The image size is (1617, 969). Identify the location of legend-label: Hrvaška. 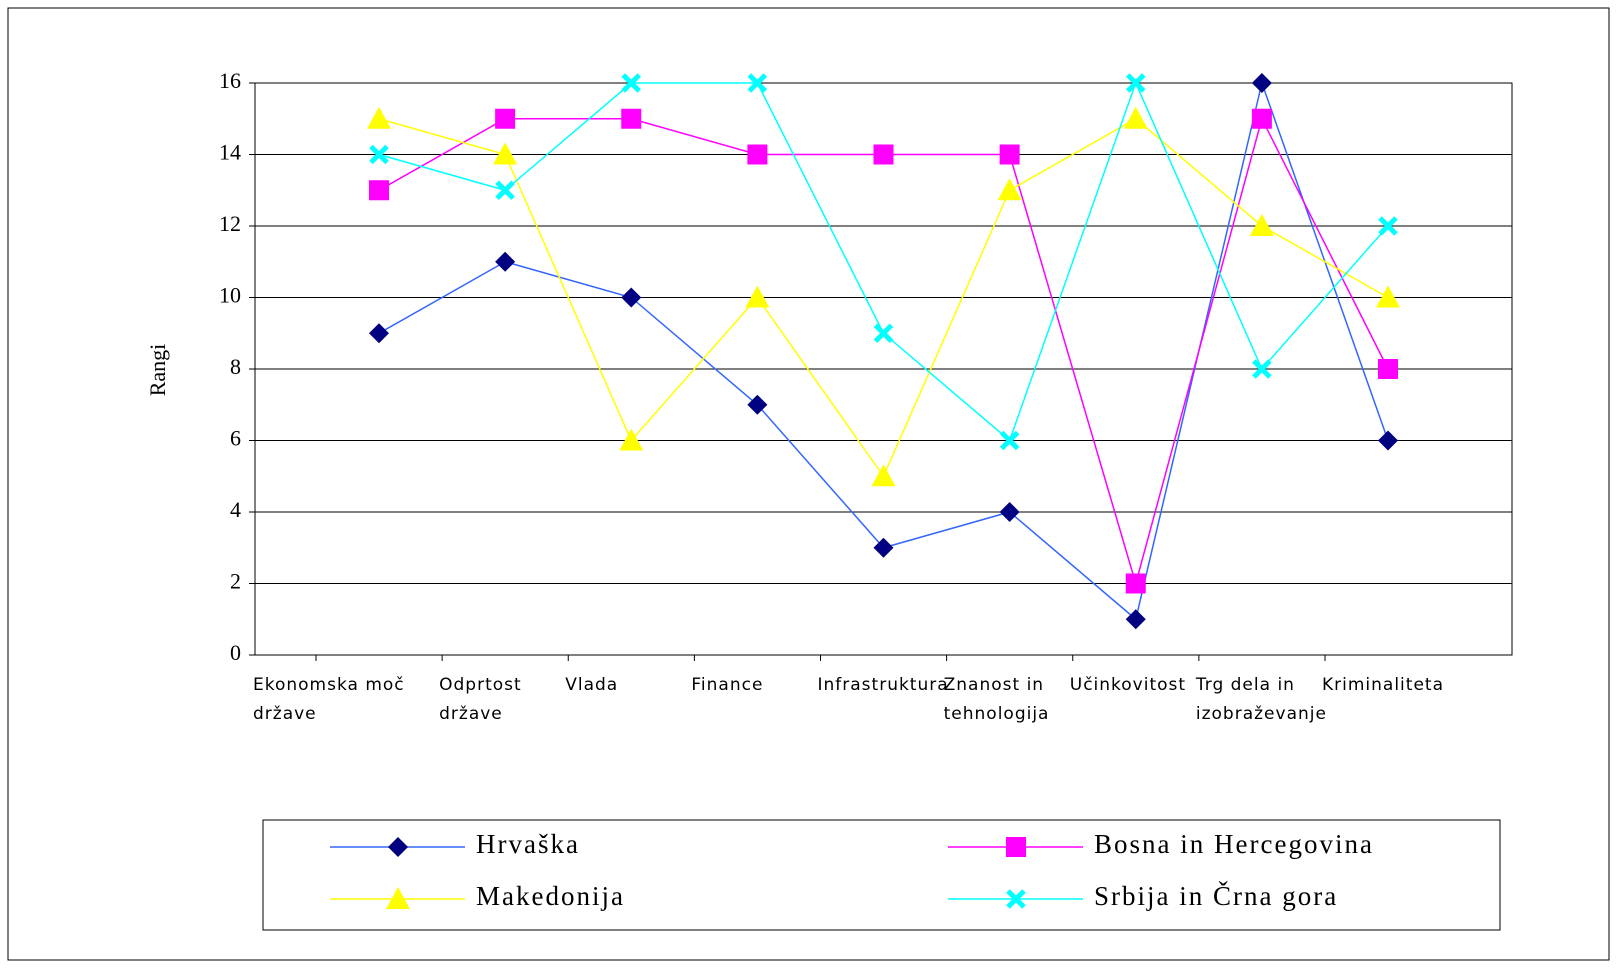
(528, 844).